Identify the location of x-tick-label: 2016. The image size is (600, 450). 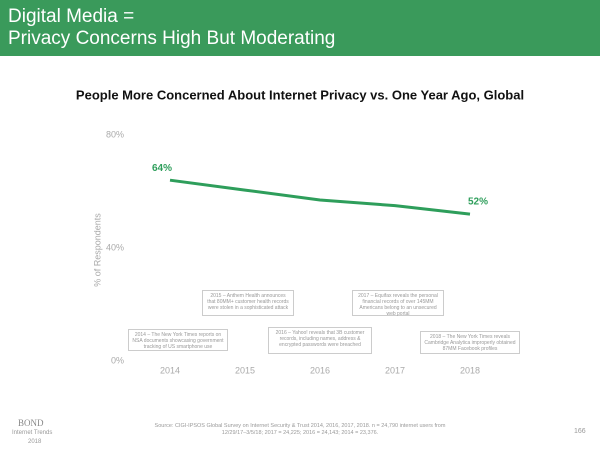
(320, 370).